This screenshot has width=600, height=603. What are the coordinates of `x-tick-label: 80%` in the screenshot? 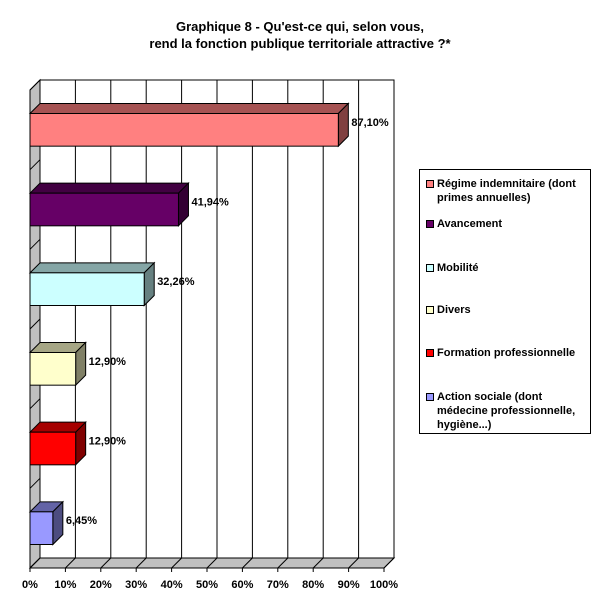 It's located at (313, 585).